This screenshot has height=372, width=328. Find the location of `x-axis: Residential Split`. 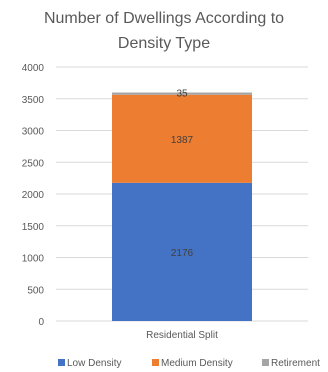

x-axis: Residential Split is located at coordinates (182, 335).